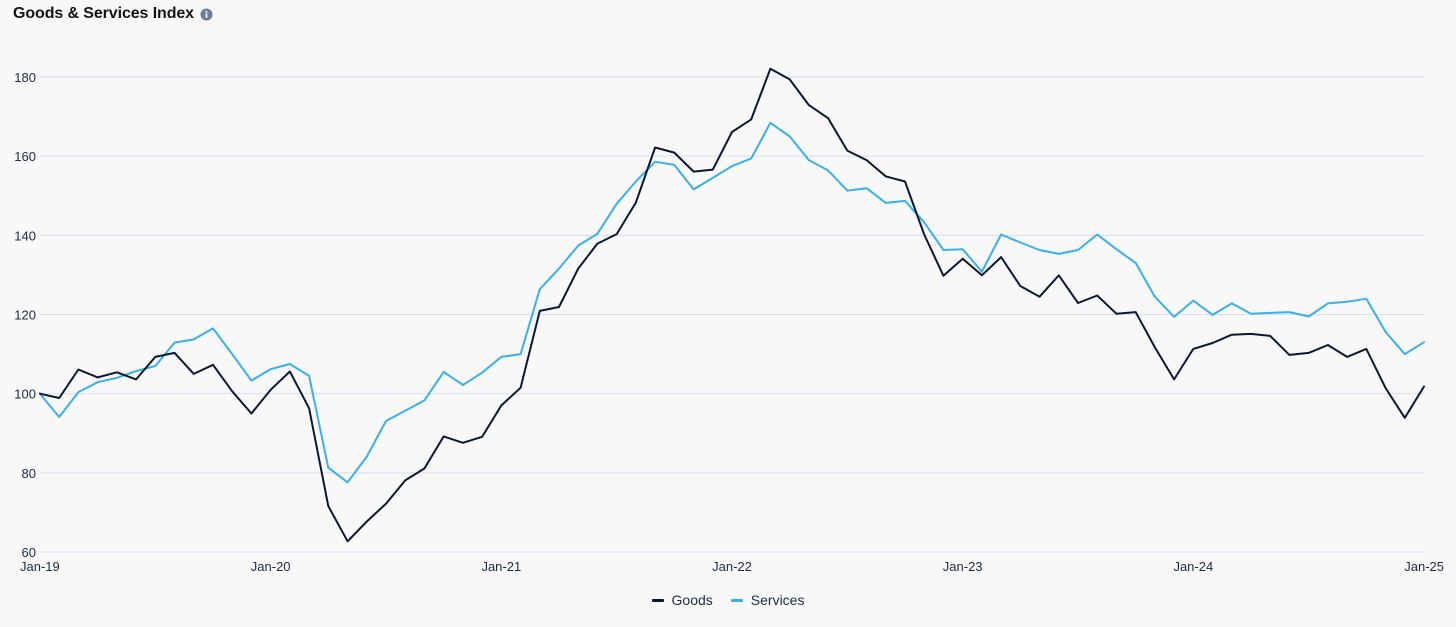 The height and width of the screenshot is (627, 1456). I want to click on legend-item-goods: Goods, so click(682, 600).